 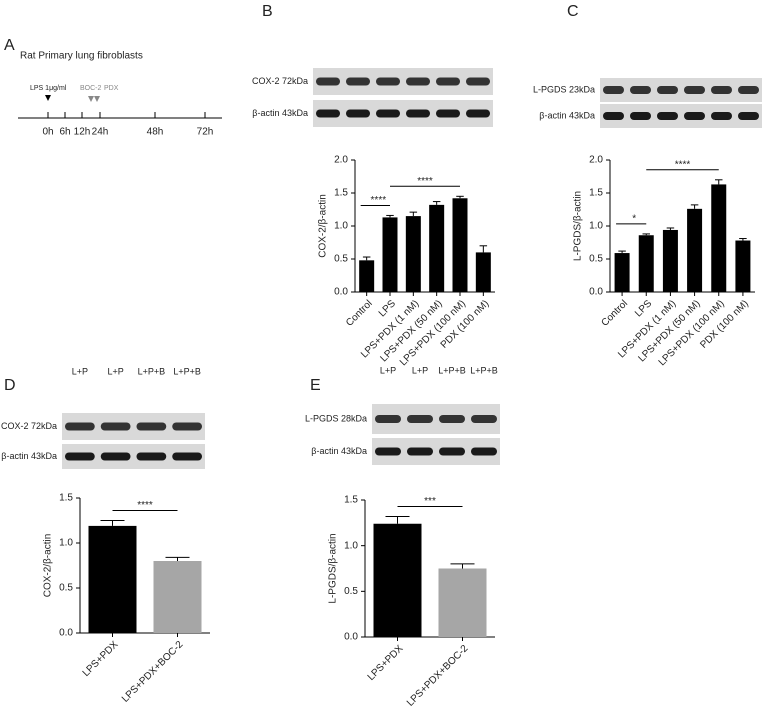 I want to click on significance-label: ***, so click(x=430, y=501).